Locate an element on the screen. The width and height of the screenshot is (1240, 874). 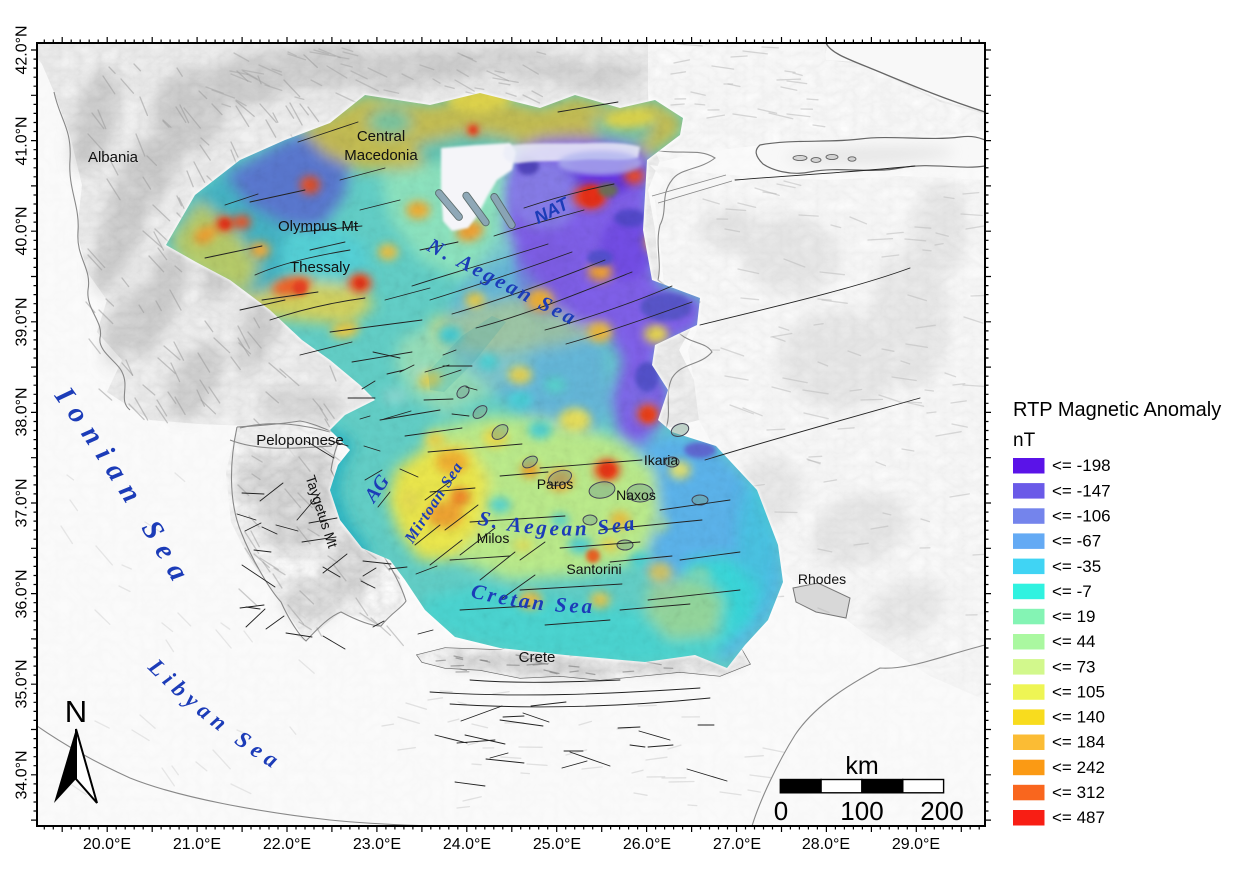
svg-text: Albania is located at coordinates (113, 157).